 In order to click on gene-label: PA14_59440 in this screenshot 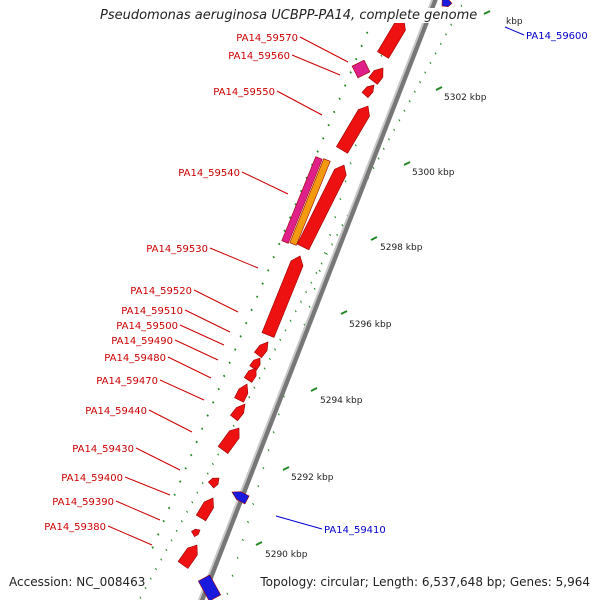, I will do `click(116, 411)`.